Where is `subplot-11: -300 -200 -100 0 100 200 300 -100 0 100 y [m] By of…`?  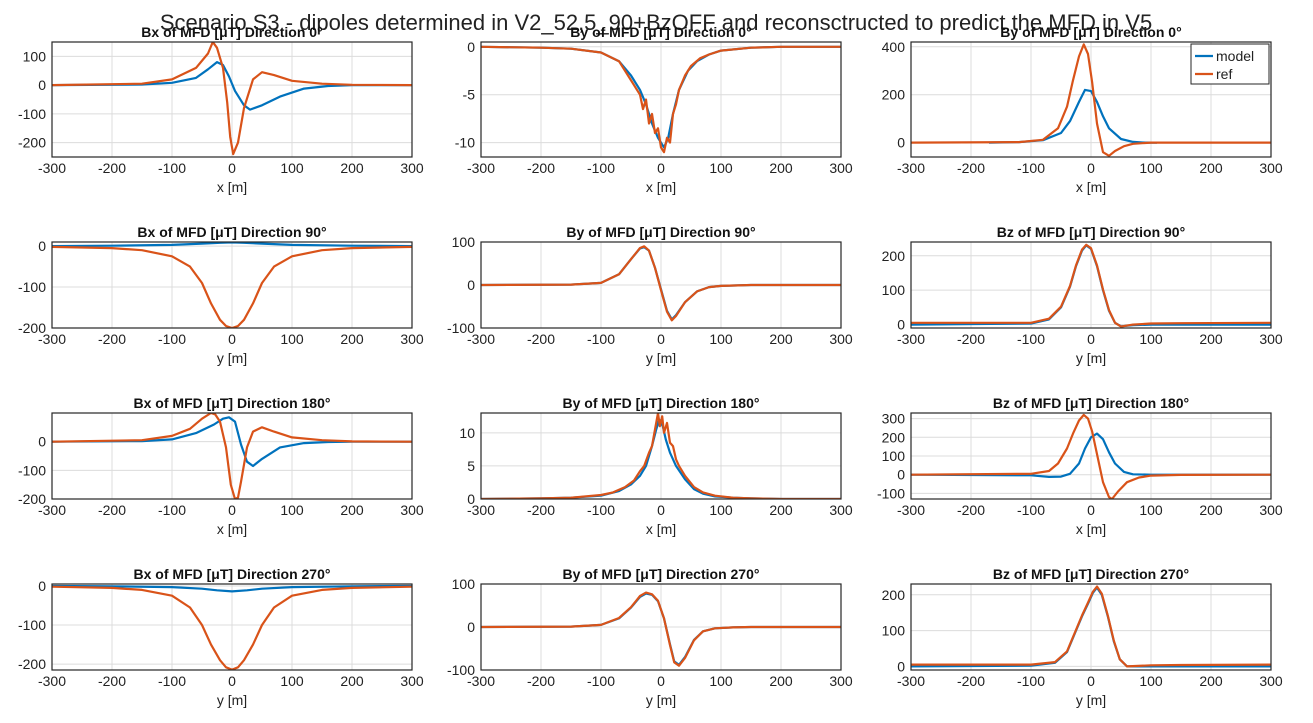 subplot-11: -300 -200 -100 0 100 200 300 -100 0 100 y [m] By of… is located at coordinates (650, 637).